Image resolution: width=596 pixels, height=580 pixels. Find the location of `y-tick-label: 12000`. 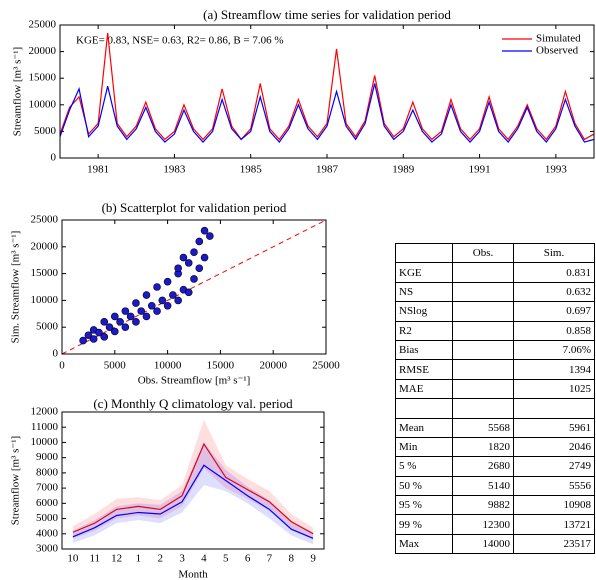

y-tick-label: 12000 is located at coordinates (45, 412).